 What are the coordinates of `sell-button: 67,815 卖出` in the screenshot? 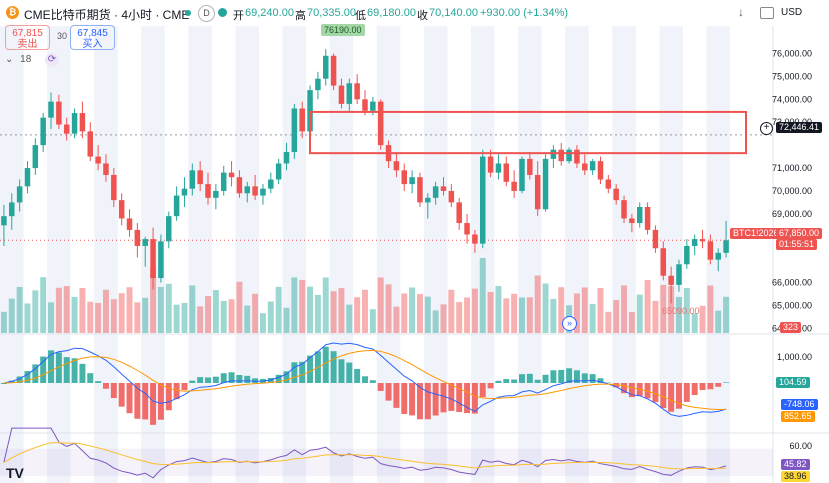 It's located at (27, 37).